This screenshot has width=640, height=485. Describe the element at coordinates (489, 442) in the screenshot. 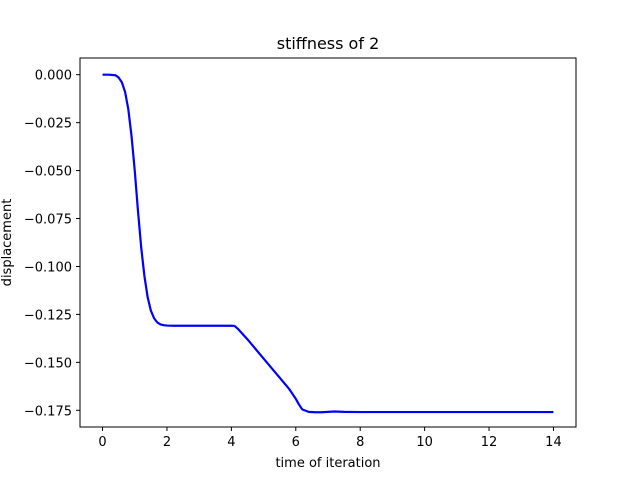

I see `x-tick-label: 12` at that location.